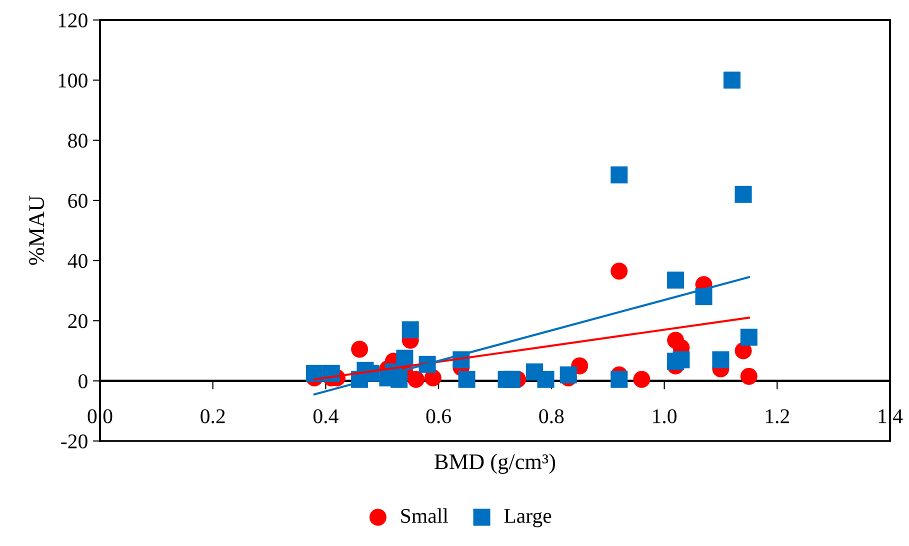 Image resolution: width=909 pixels, height=546 pixels. I want to click on y-tick-label: 100, so click(73, 81).